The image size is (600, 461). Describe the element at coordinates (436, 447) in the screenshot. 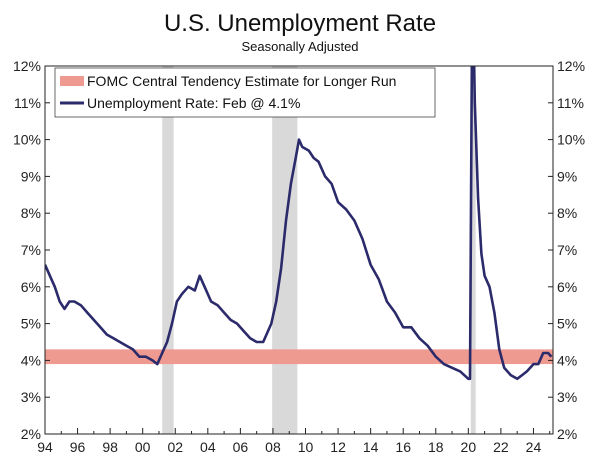

I see `x-tick-label: 18` at that location.